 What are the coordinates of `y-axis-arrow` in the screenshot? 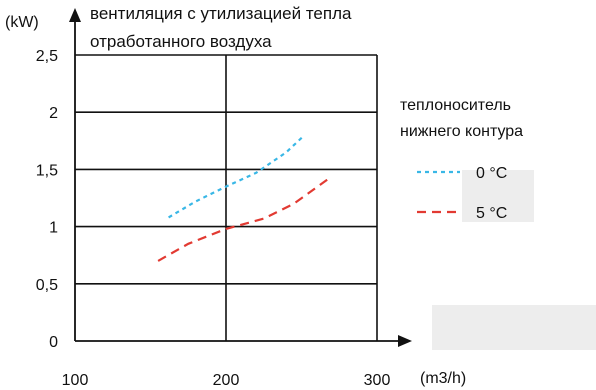 It's located at (75, 15).